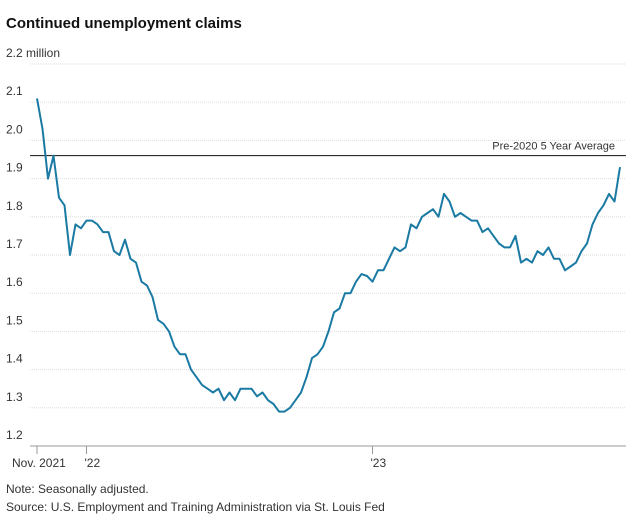 This screenshot has width=644, height=529. Describe the element at coordinates (14, 359) in the screenshot. I see `y-tick-label: 1.4` at that location.